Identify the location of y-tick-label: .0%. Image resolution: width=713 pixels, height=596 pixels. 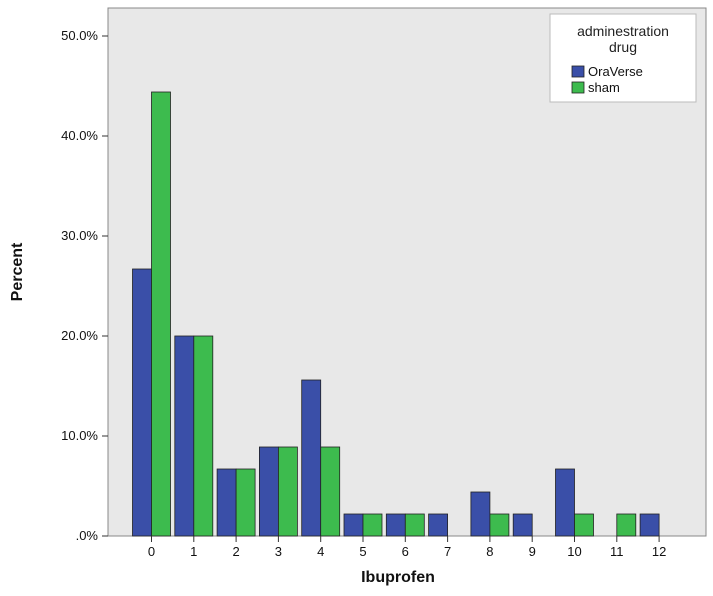
(87, 535).